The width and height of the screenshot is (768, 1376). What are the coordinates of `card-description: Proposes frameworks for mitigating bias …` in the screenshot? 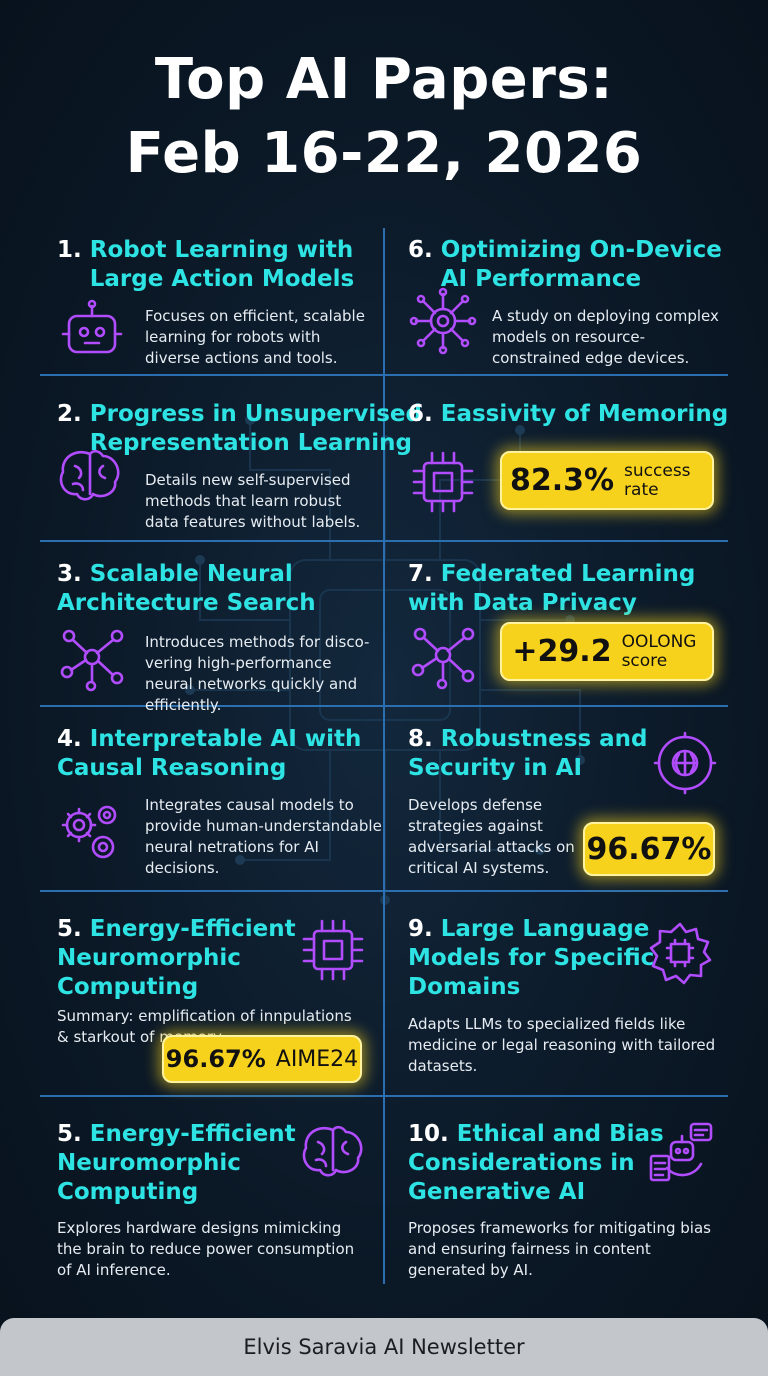 It's located at (559, 1249).